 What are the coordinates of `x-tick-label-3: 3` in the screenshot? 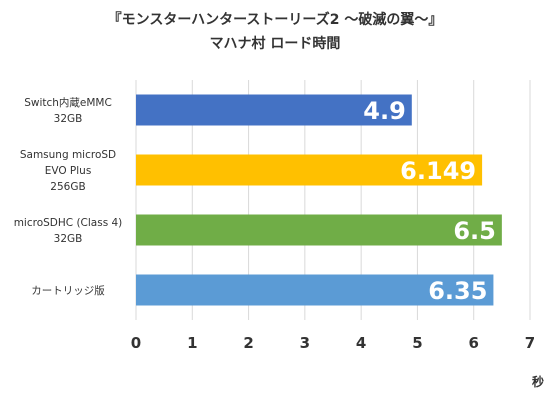 It's located at (305, 343).